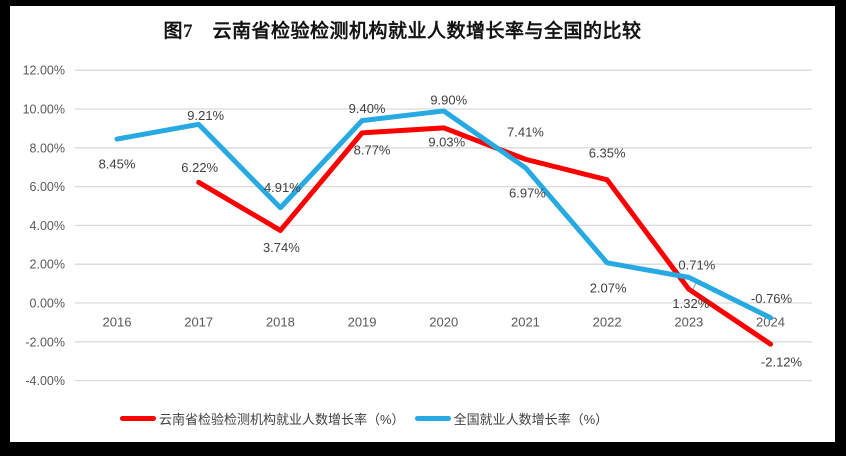  Describe the element at coordinates (281, 247) in the screenshot. I see `data-label-yunnan: 3.74%` at that location.